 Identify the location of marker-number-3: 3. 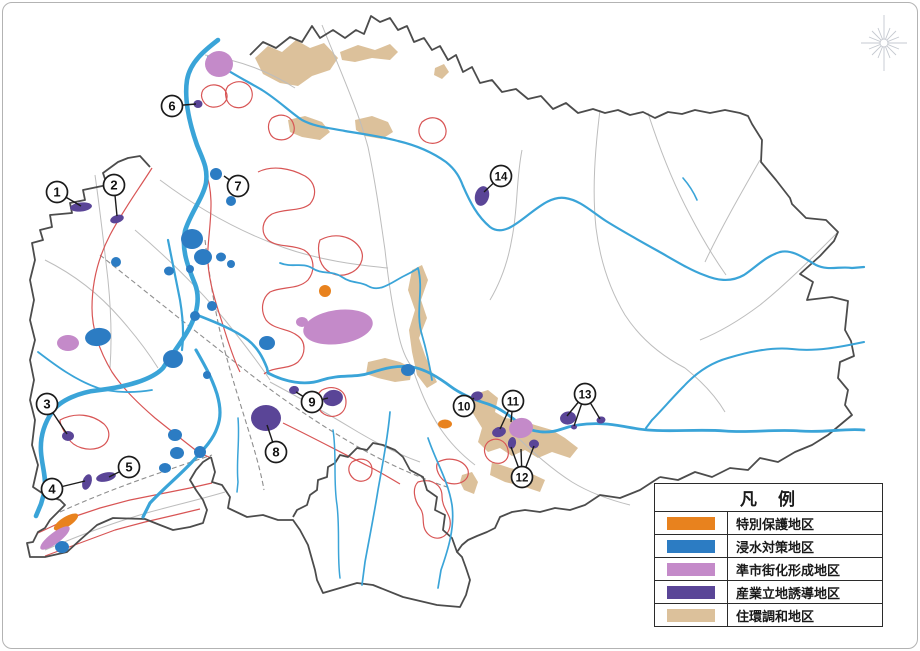
(46, 404).